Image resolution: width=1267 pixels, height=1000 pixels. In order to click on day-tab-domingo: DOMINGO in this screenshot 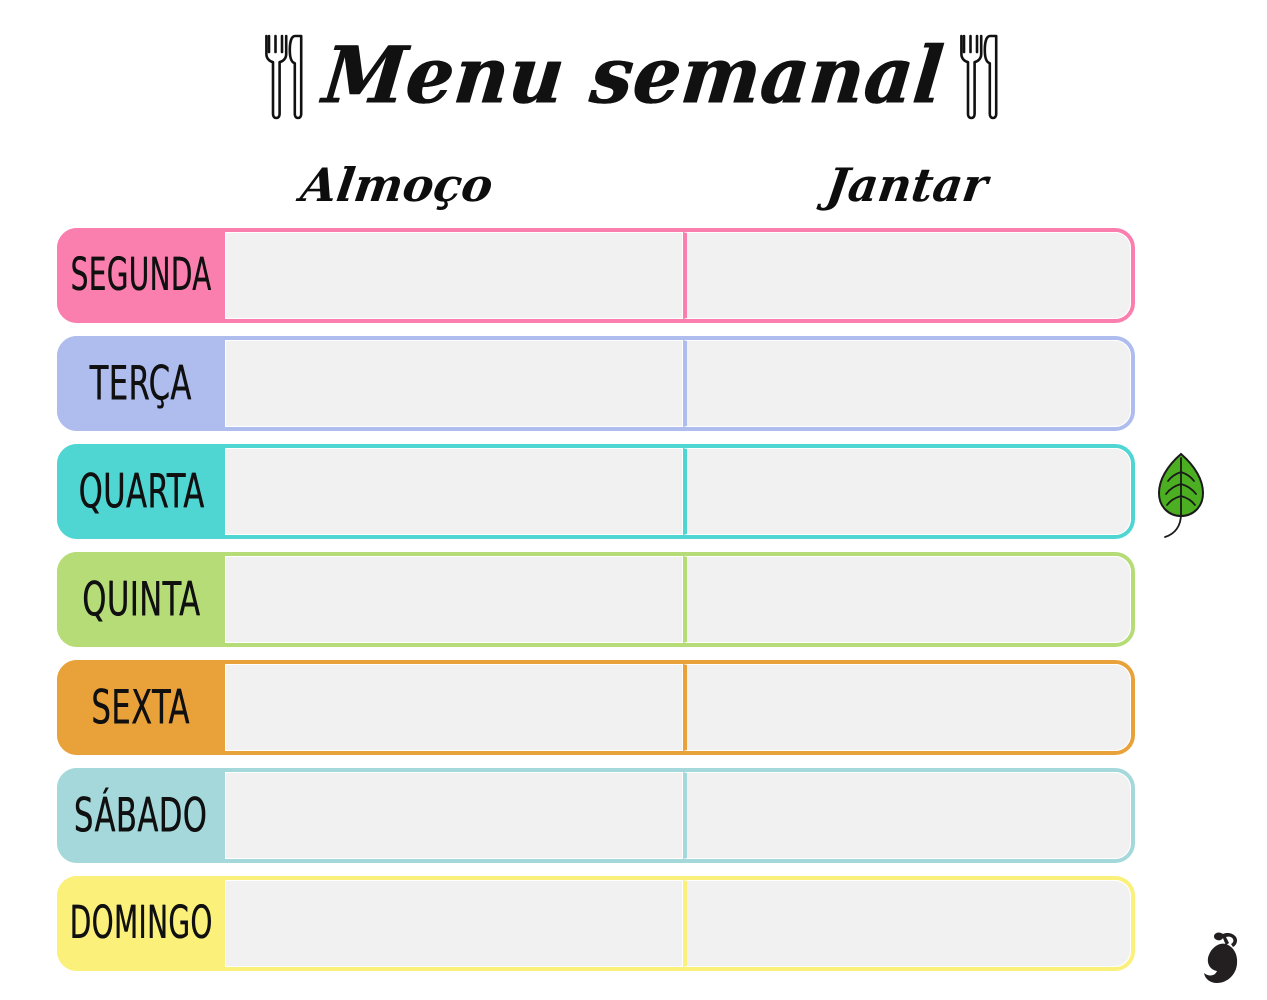, I will do `click(141, 923)`.